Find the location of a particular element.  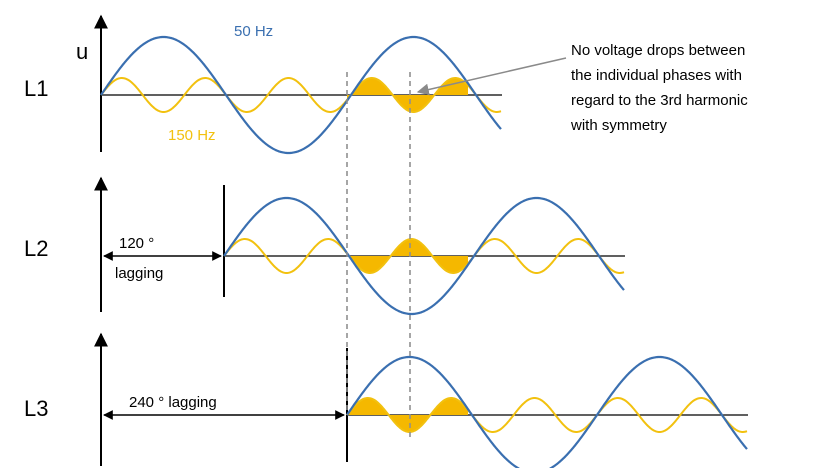

row-label-l1: L1 is located at coordinates (36, 88).